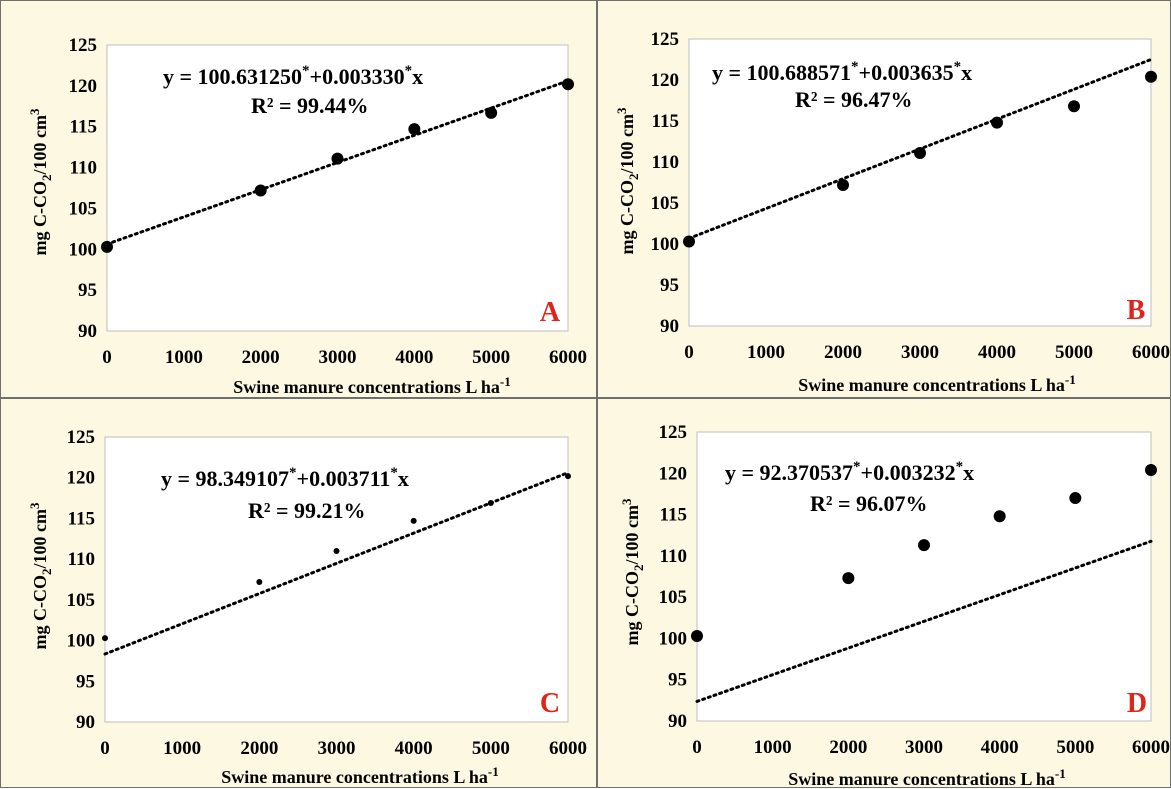 This screenshot has width=1171, height=789. Describe the element at coordinates (285, 478) in the screenshot. I see `trendline-equation: y = 98.349107*+0.003711*x` at that location.